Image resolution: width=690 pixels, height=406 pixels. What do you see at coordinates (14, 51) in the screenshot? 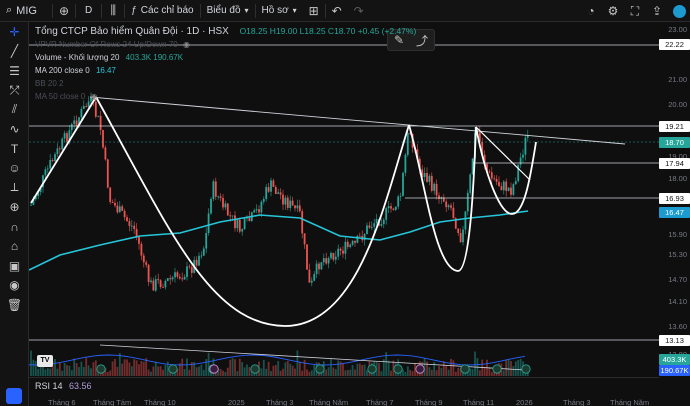
I see `trend-line-icon: ╱` at bounding box center [14, 51].